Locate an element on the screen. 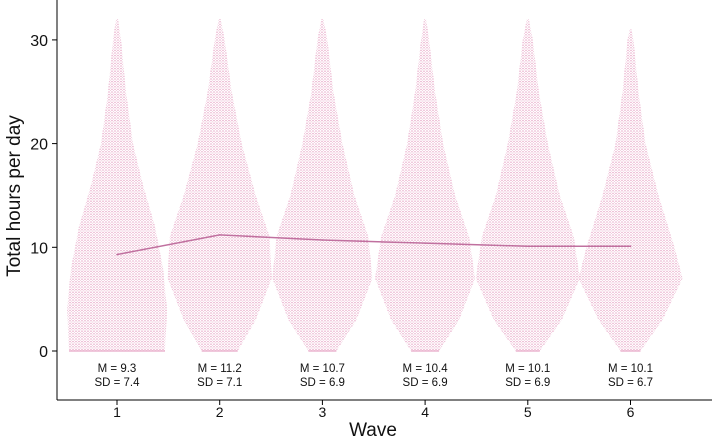  mean-annotation: M = 10.4 is located at coordinates (426, 369).